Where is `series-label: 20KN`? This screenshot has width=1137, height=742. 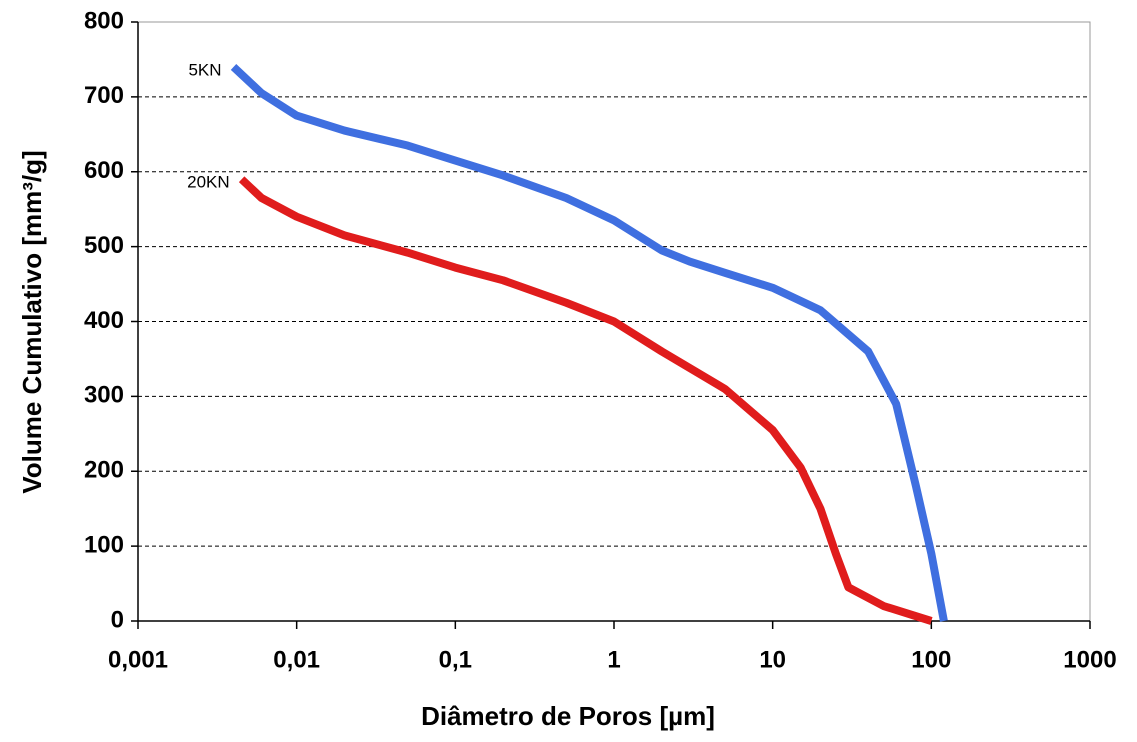 series-label: 20KN is located at coordinates (208, 182).